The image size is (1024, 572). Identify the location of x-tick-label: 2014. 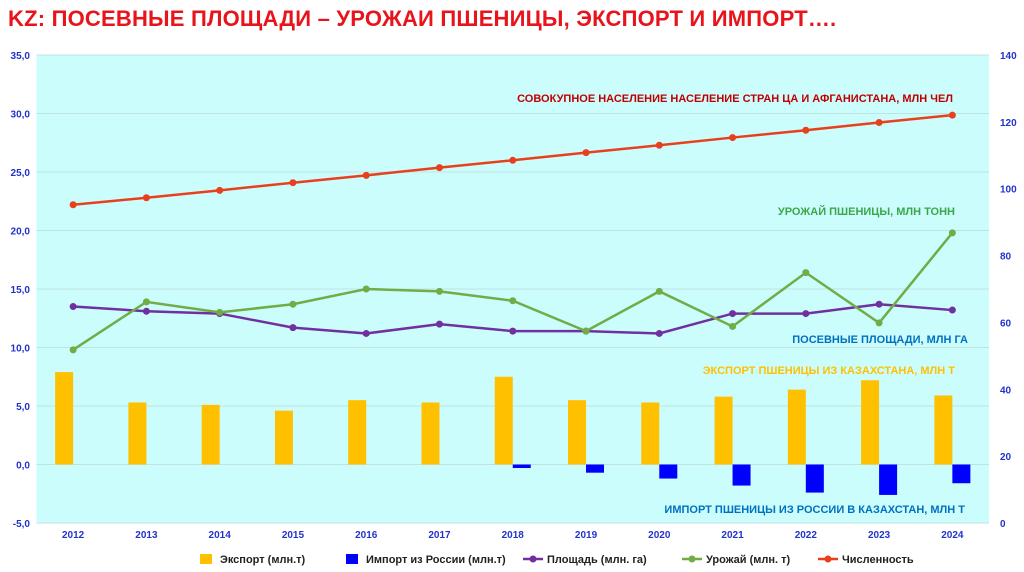
(220, 535).